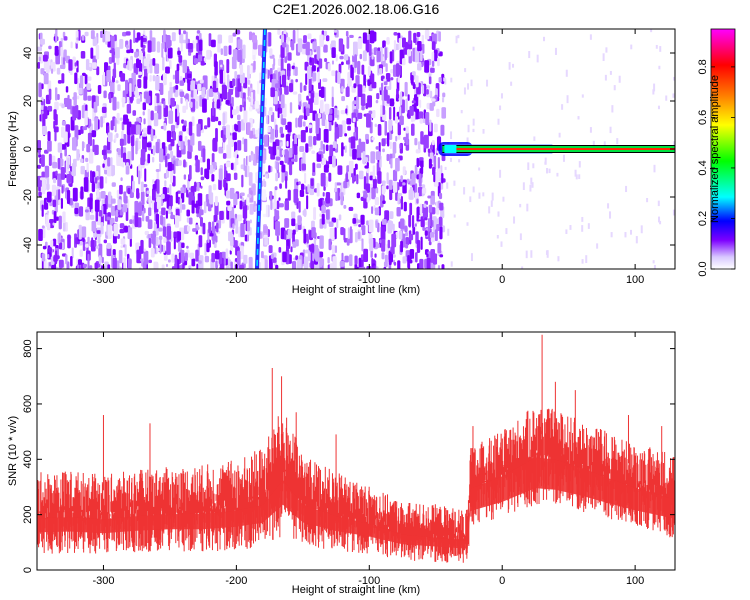  Describe the element at coordinates (502, 581) in the screenshot. I see `x-tick-label: 0` at that location.